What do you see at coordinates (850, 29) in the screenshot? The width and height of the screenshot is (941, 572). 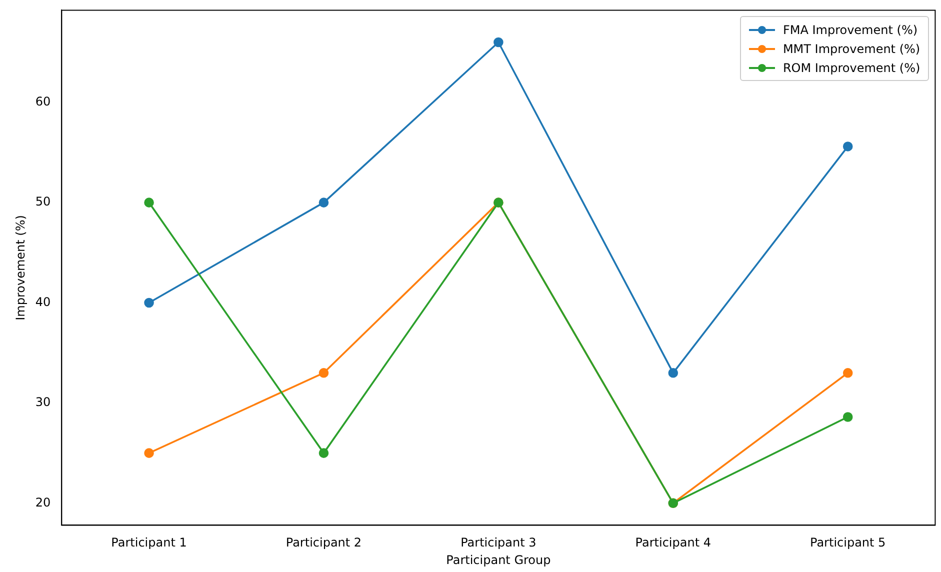 I see `legend-label: FMA Improvement (%)` at bounding box center [850, 29].